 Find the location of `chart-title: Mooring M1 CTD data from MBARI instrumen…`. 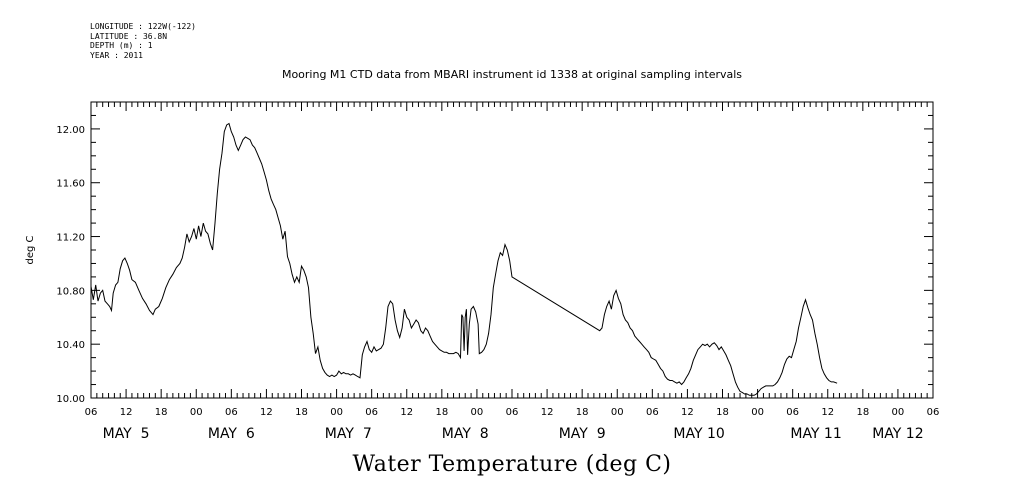

chart-title: Mooring M1 CTD data from MBARI instrumen… is located at coordinates (512, 74).